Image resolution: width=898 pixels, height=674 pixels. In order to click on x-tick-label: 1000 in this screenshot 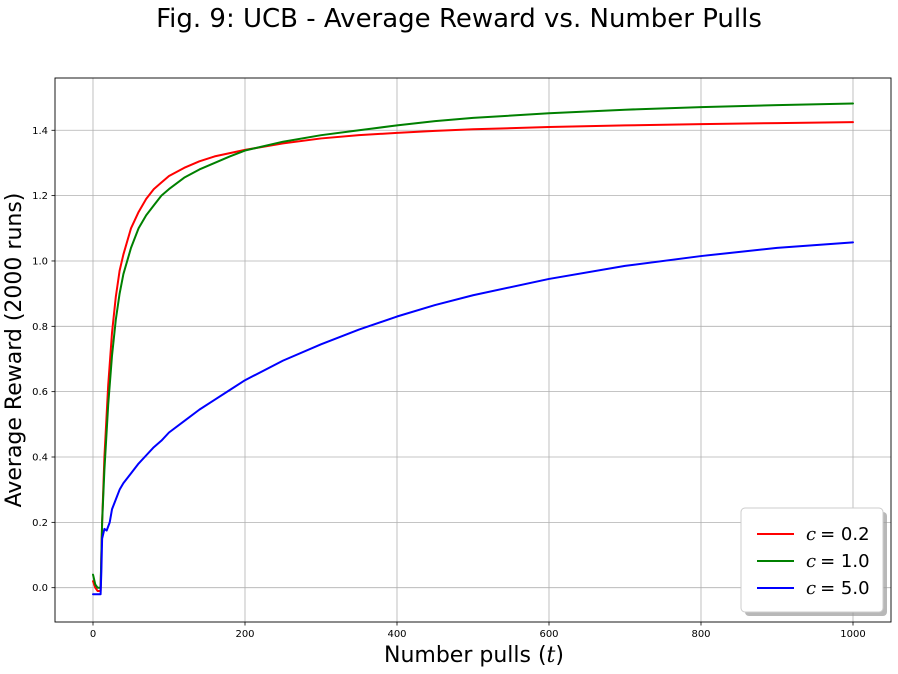, I will do `click(852, 634)`.